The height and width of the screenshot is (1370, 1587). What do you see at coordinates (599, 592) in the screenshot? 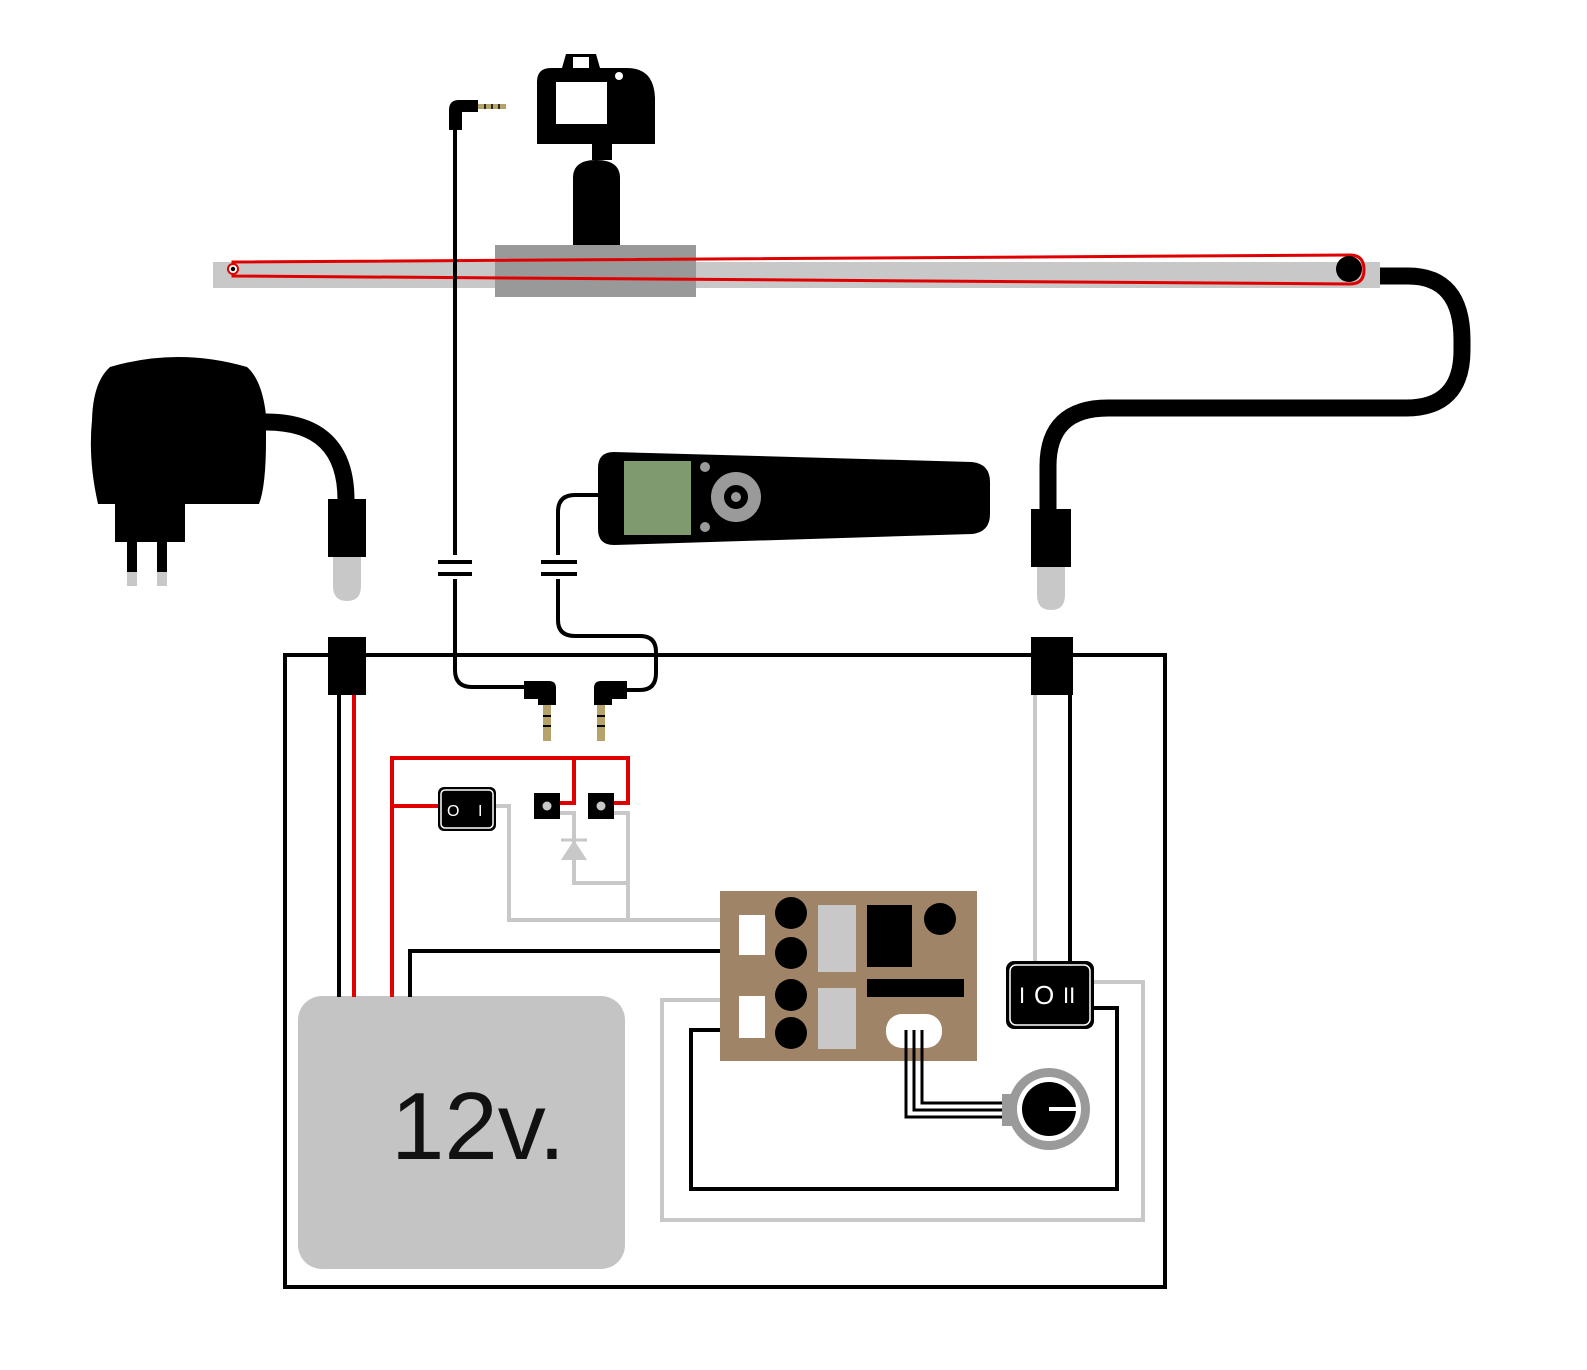
I see `remote-cable` at bounding box center [599, 592].